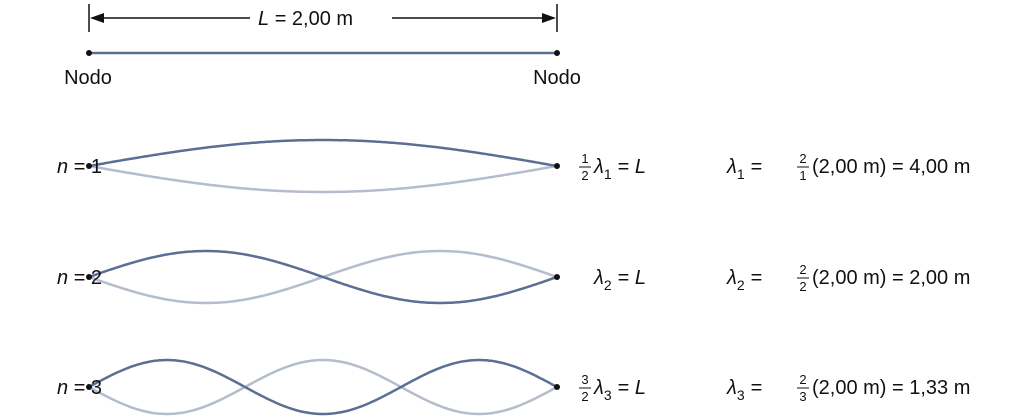 This screenshot has width=1022, height=418. I want to click on wavelength-result: (2,00 m) = 2,00 m, so click(891, 278).